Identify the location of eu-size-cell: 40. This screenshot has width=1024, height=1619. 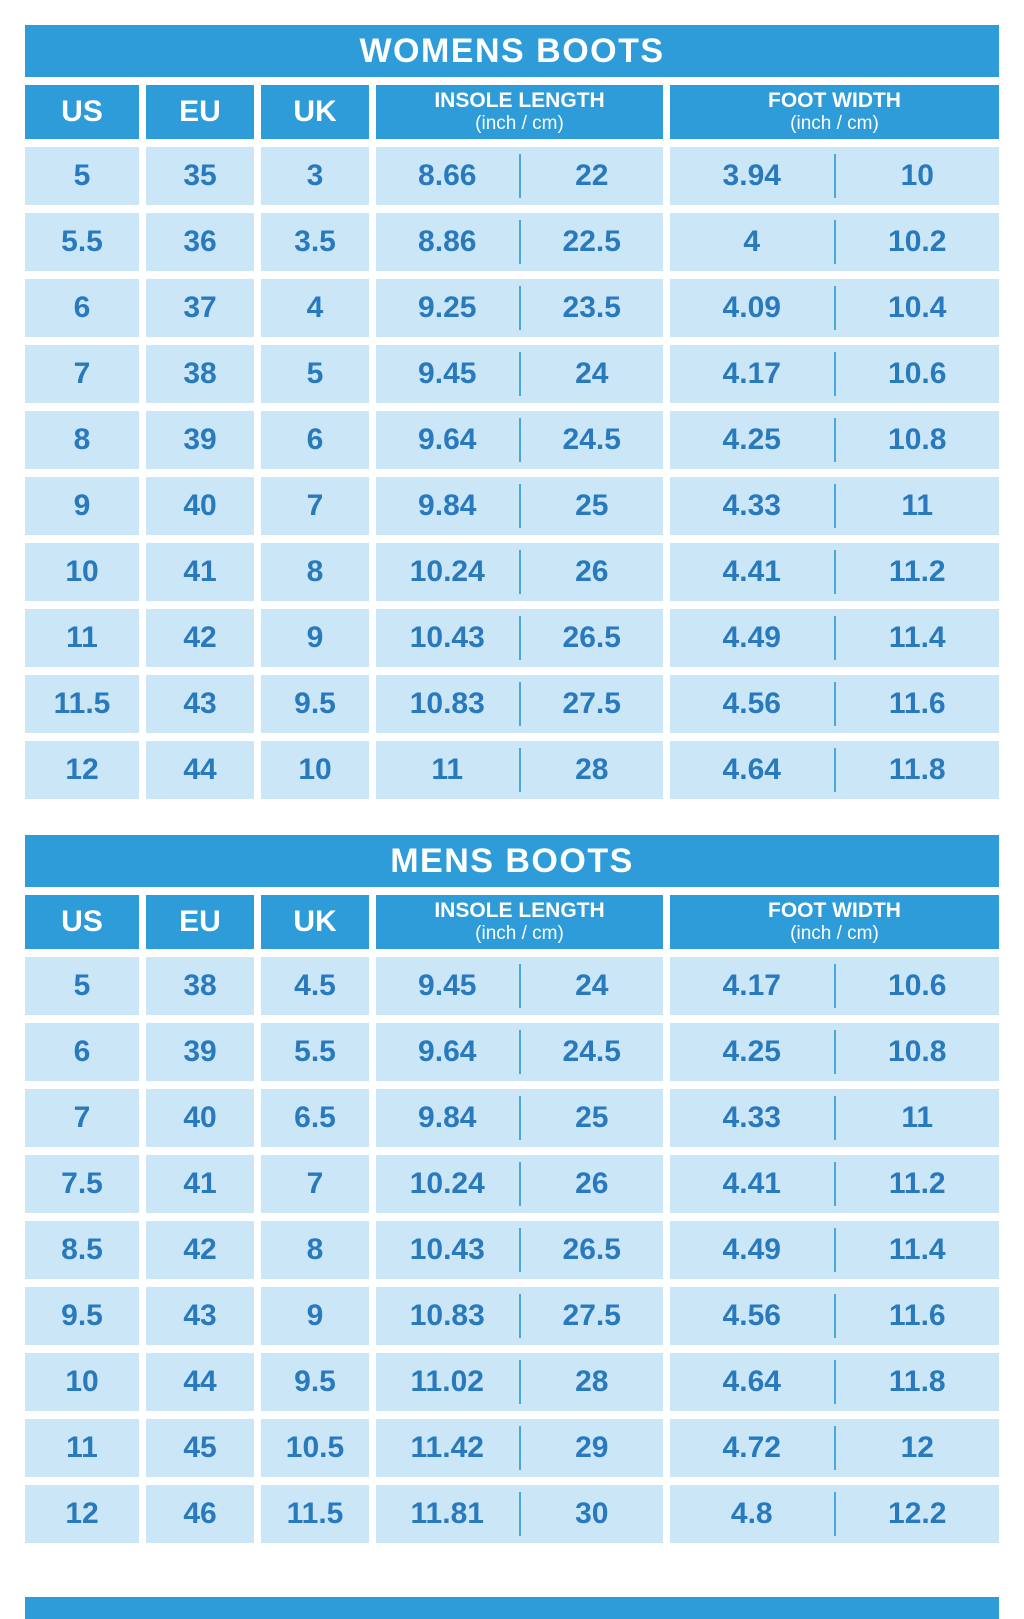
(200, 1118).